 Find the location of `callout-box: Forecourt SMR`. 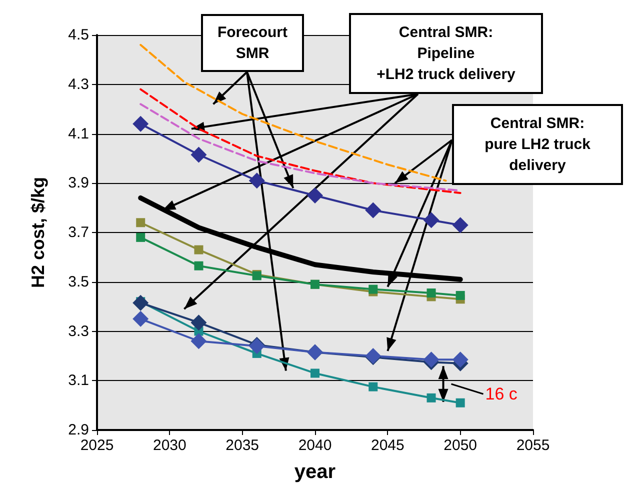

callout-box: Forecourt SMR is located at coordinates (252, 43).